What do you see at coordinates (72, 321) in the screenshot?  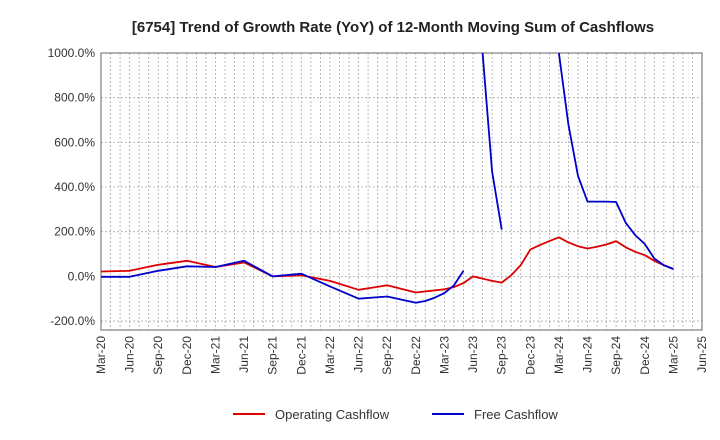 I see `y-tick-label: -200.0%` at bounding box center [72, 321].